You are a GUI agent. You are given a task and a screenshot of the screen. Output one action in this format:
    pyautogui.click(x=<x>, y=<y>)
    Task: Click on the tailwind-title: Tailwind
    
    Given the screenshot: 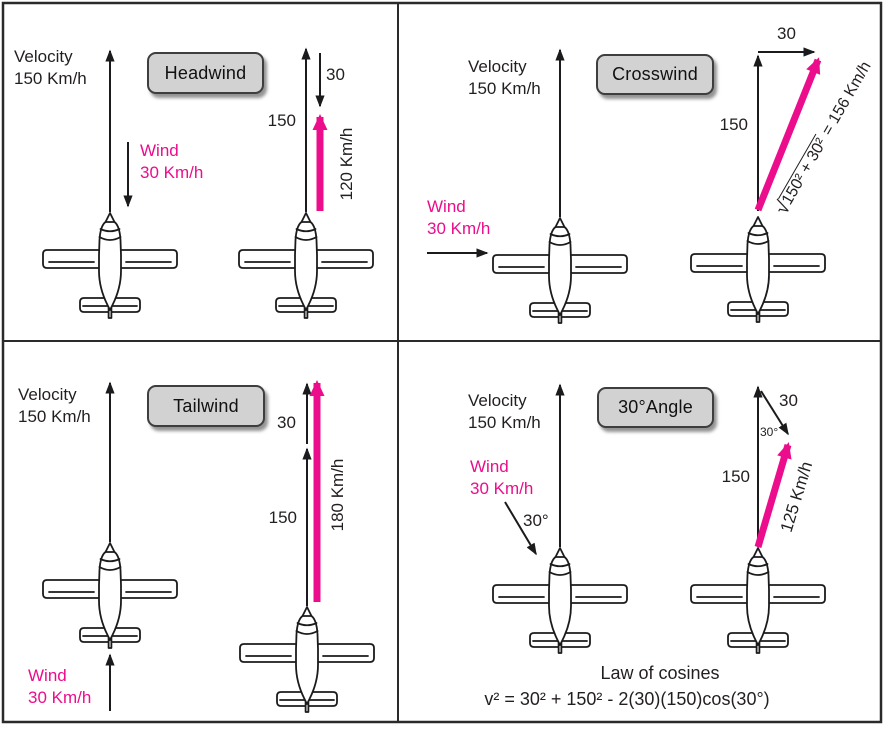 What is the action you would take?
    pyautogui.click(x=206, y=405)
    